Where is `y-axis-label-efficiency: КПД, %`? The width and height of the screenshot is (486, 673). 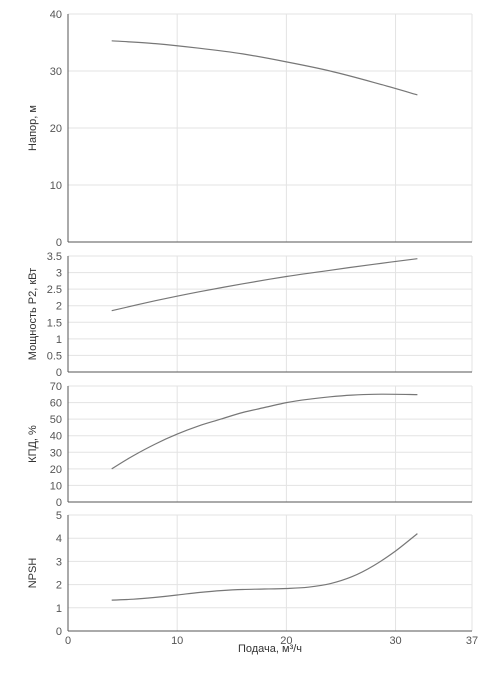
y-axis-label-efficiency: КПД, % is located at coordinates (33, 444).